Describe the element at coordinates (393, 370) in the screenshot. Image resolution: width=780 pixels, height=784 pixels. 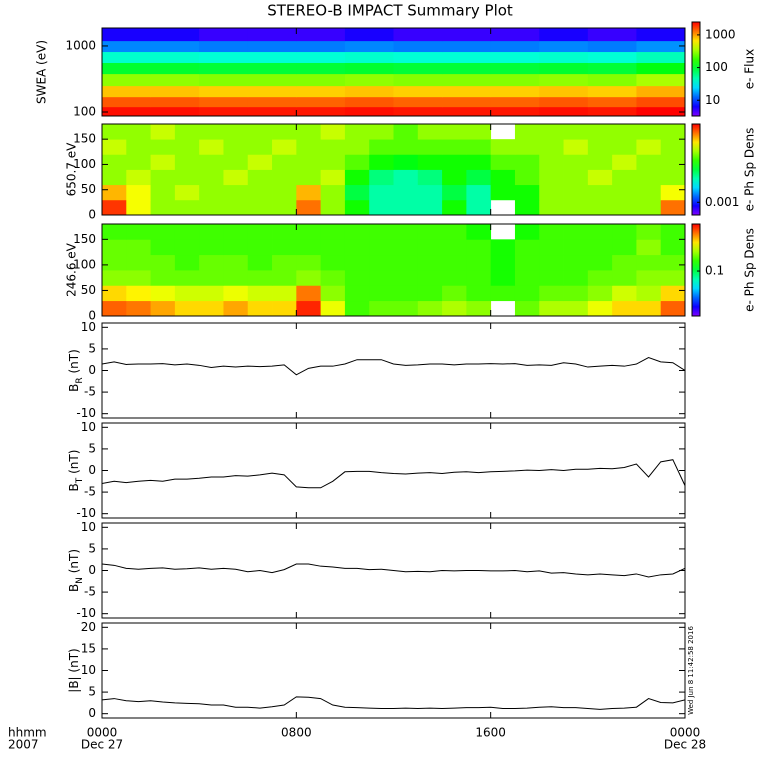
I see `plot-frame` at that location.